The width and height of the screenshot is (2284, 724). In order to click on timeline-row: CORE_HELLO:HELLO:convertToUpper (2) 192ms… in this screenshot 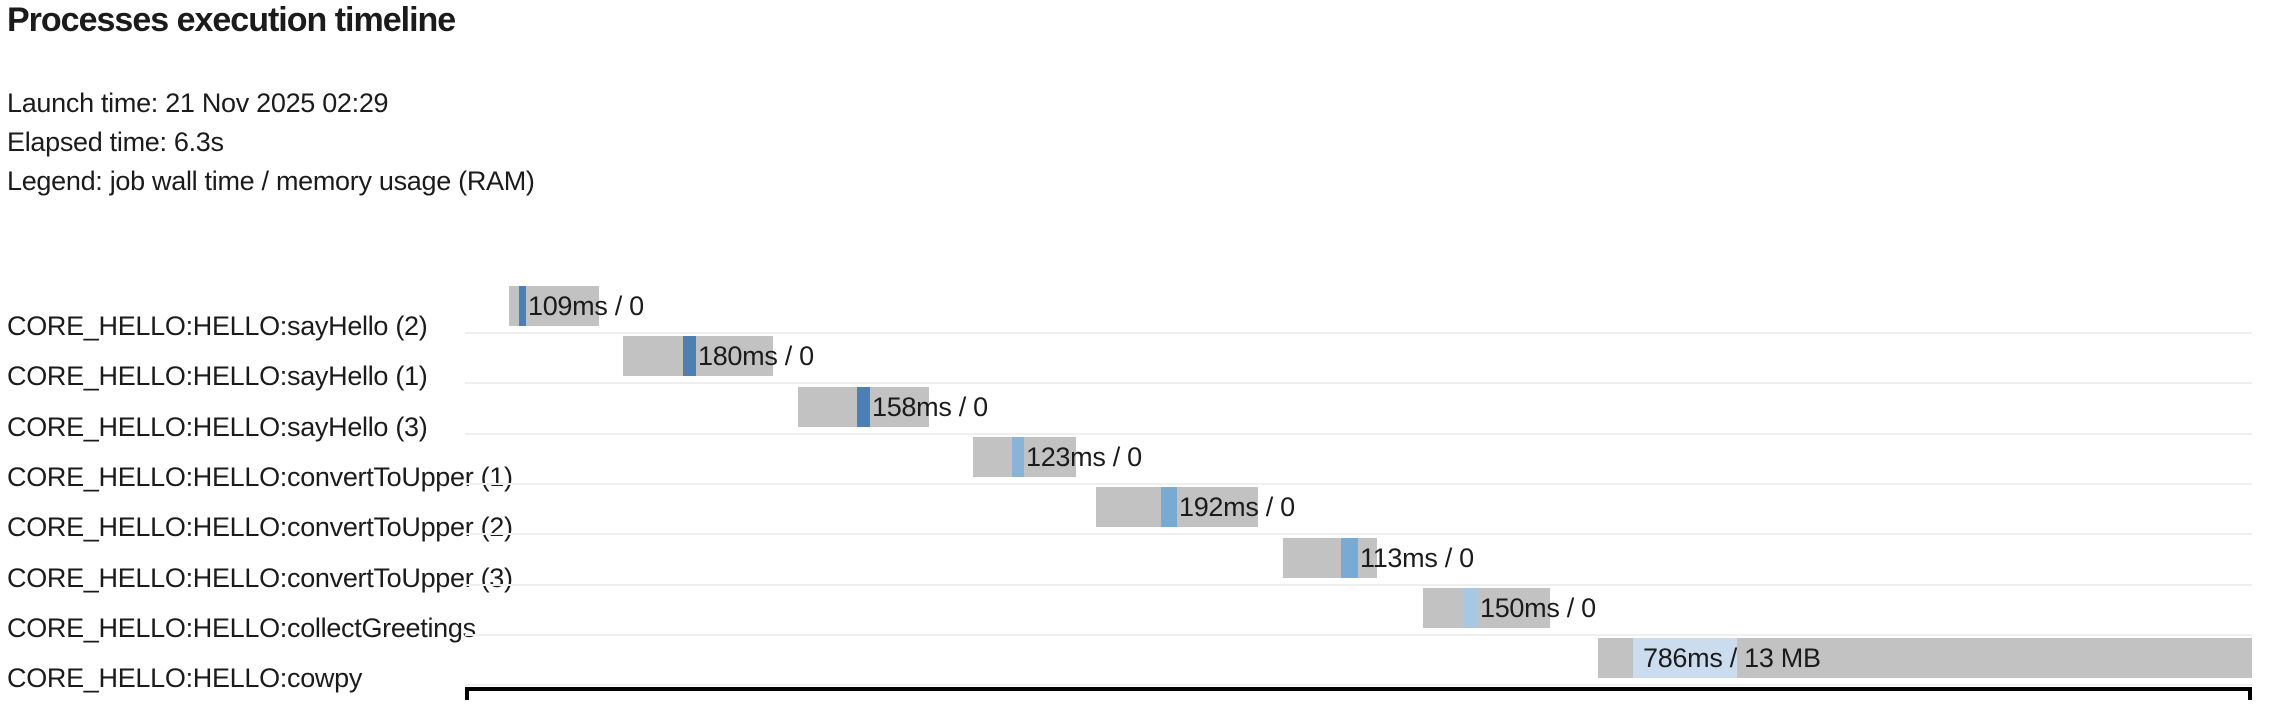, I will do `click(1142, 513)`.